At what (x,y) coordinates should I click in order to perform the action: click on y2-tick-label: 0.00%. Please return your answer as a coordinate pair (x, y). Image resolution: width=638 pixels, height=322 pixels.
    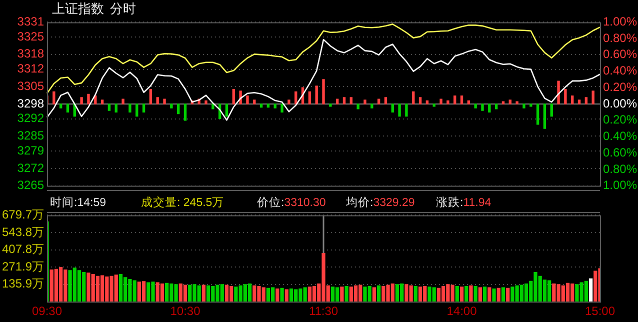
    Looking at the image, I should click on (620, 103).